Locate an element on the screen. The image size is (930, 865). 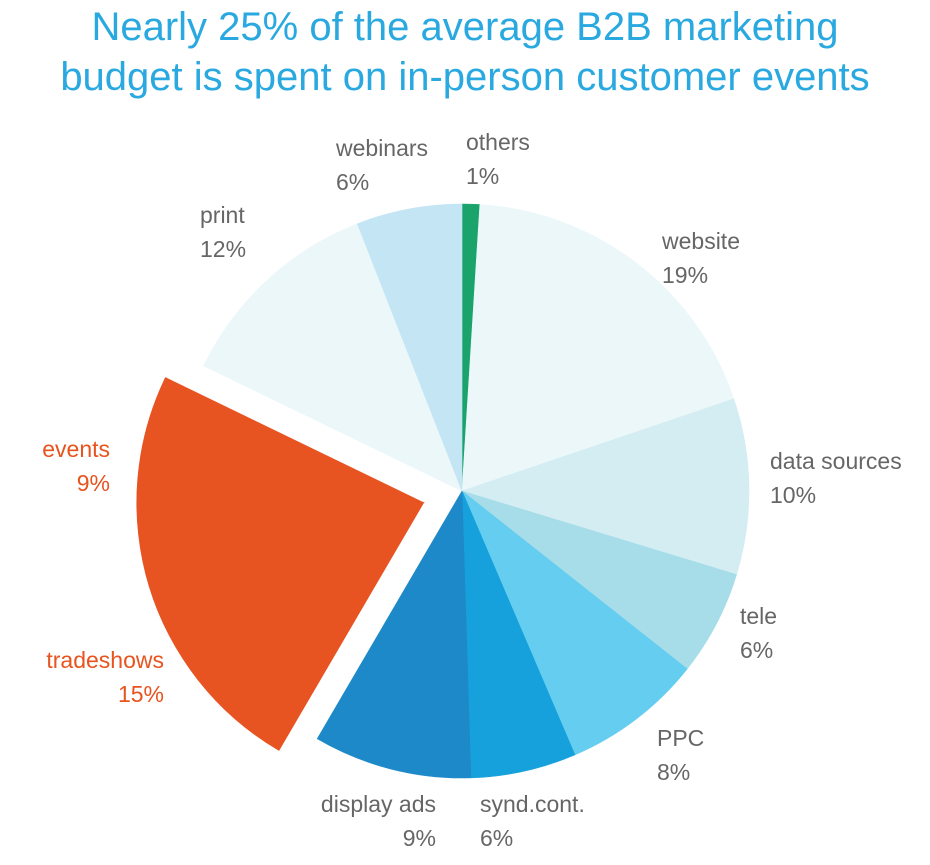
pie-slice-events is located at coordinates (280, 456).